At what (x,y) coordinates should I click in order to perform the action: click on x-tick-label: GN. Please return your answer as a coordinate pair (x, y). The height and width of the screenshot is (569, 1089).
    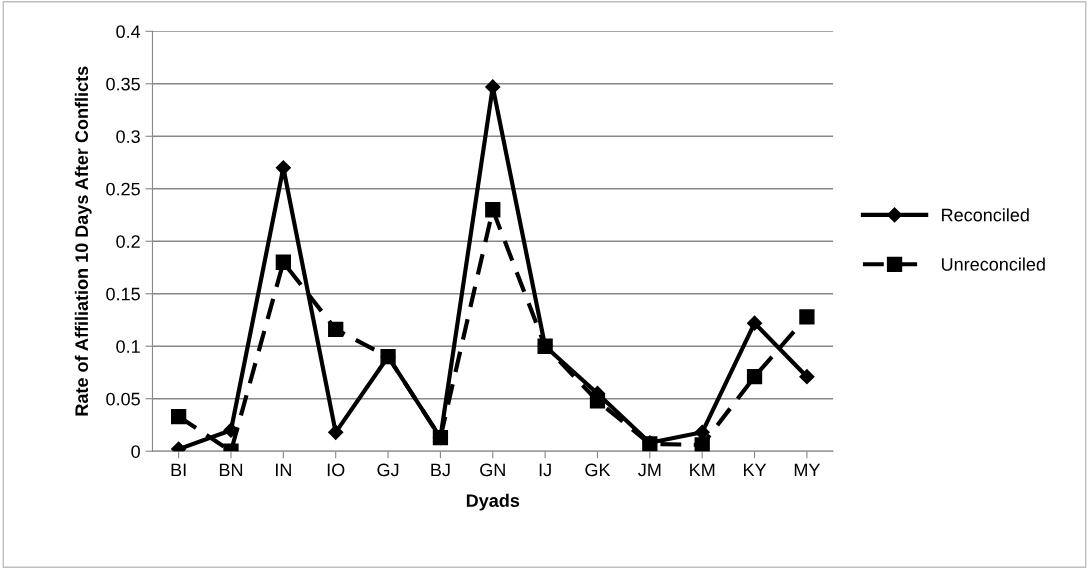
    Looking at the image, I should click on (492, 470).